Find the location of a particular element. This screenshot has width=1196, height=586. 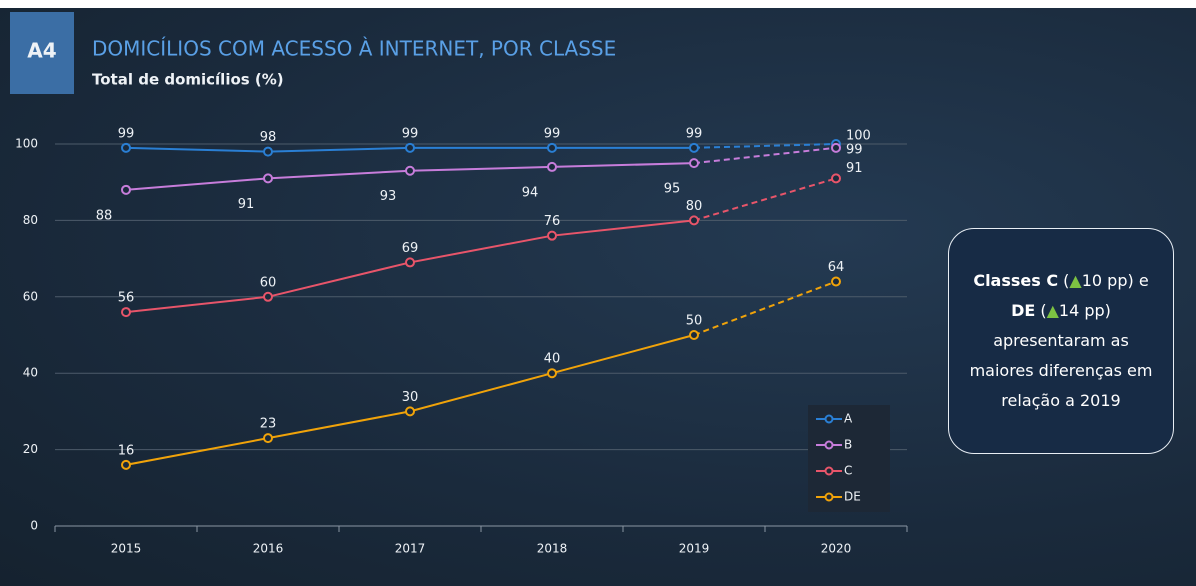

data-label: 40 is located at coordinates (552, 359).